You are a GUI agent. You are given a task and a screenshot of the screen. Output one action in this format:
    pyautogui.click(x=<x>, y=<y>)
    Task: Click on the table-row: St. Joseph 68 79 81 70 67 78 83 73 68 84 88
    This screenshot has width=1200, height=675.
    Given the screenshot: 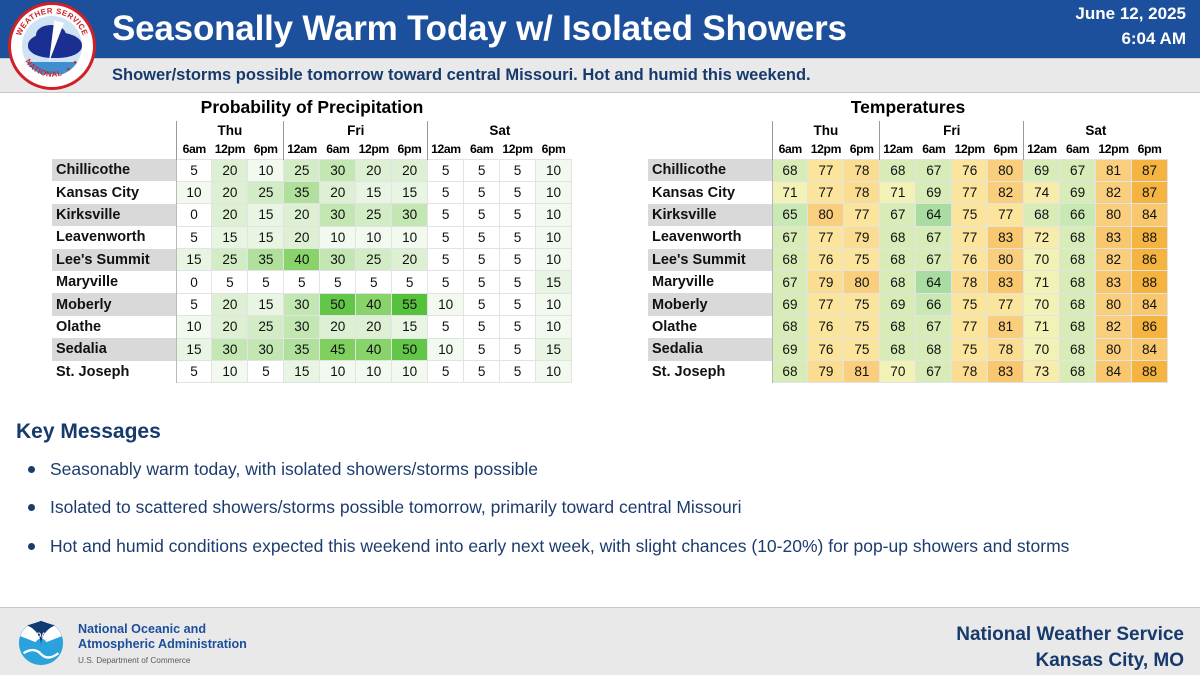 What is the action you would take?
    pyautogui.click(x=908, y=372)
    